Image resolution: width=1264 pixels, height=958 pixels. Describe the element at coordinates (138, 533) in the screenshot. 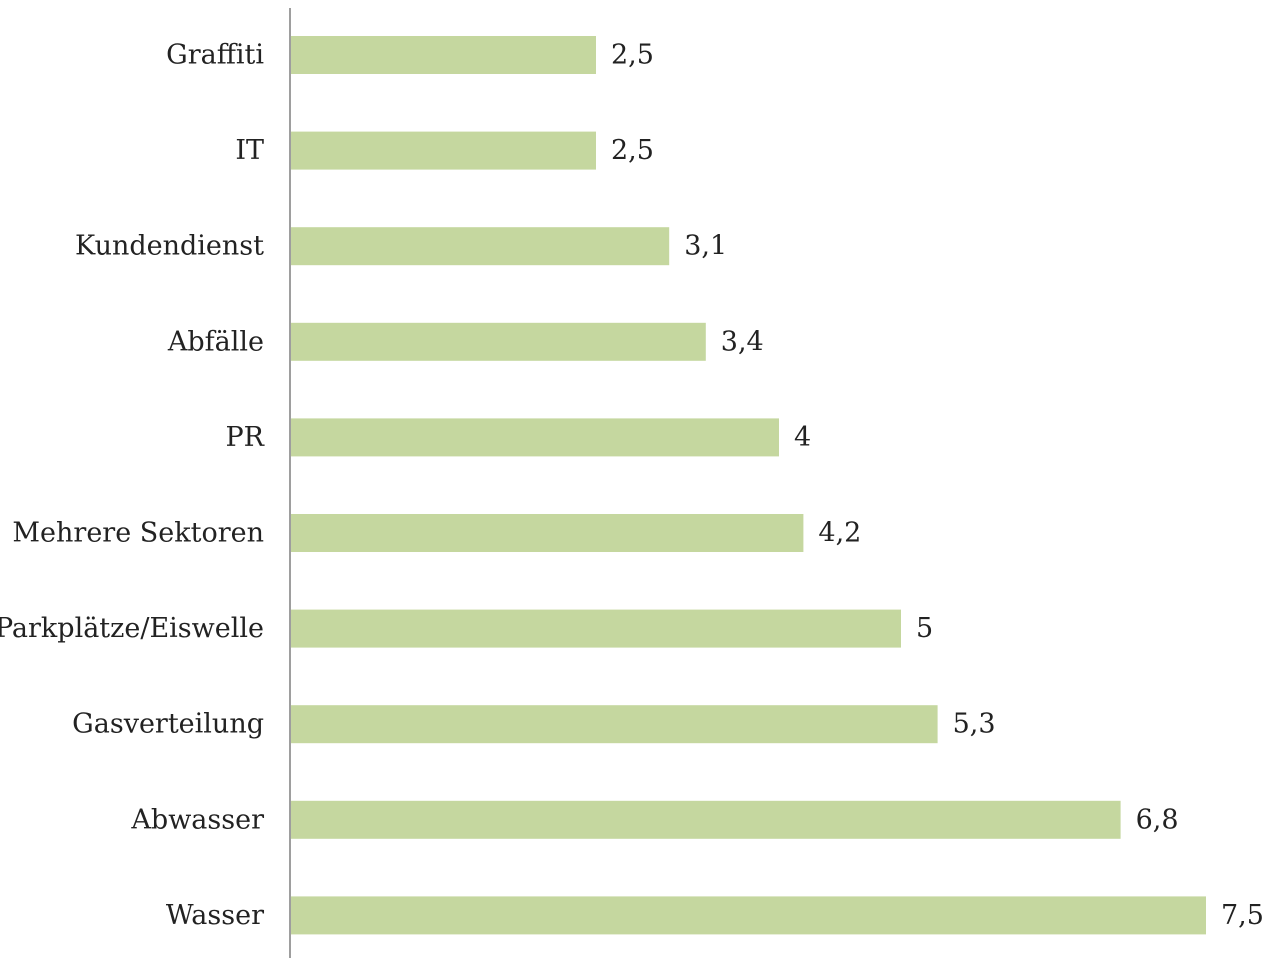

I see `category-label: Mehrere Sektoren` at that location.